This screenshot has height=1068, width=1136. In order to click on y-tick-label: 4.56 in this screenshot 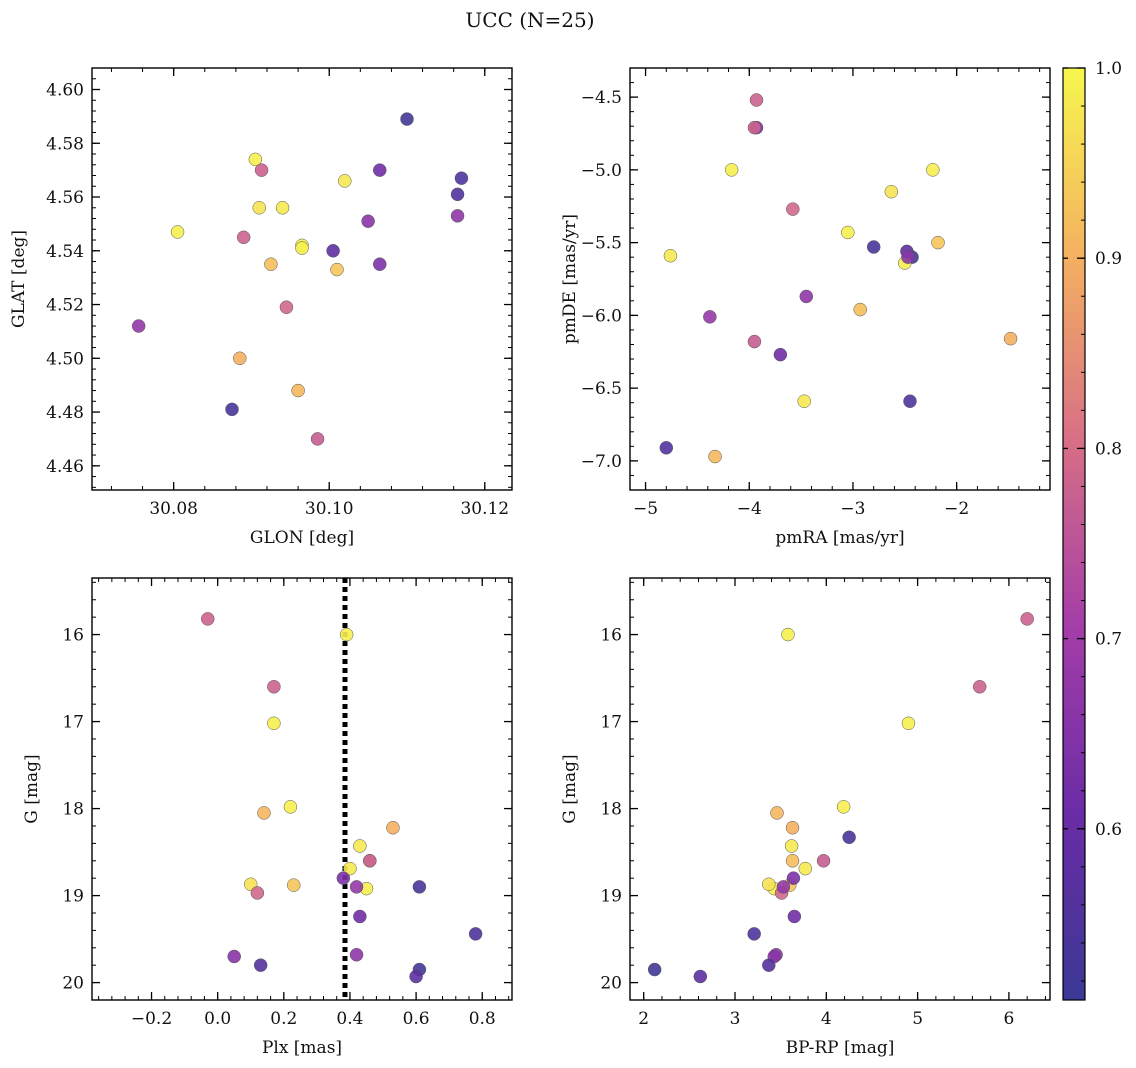, I will do `click(65, 198)`.